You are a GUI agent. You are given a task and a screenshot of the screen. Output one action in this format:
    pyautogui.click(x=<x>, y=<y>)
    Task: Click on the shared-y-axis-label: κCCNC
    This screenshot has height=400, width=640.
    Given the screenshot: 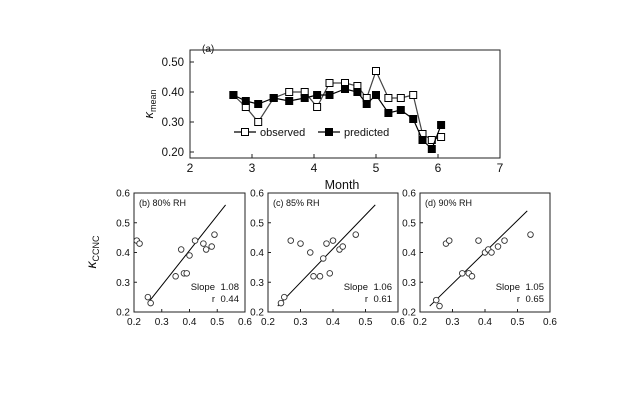 What is the action you would take?
    pyautogui.click(x=92, y=251)
    